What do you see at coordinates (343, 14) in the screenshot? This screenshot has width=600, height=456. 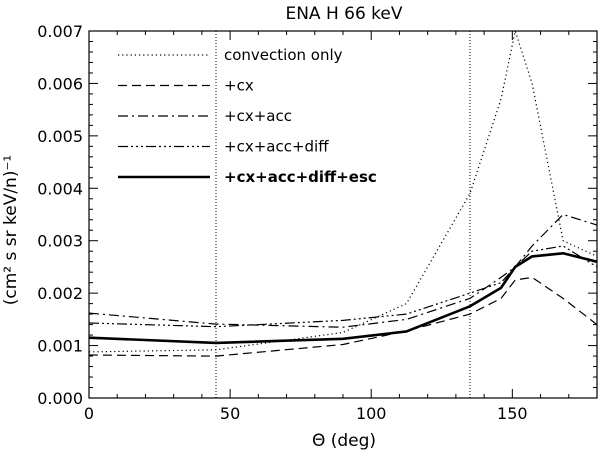 I see `chart-title: ENA H 66 keV` at bounding box center [343, 14].